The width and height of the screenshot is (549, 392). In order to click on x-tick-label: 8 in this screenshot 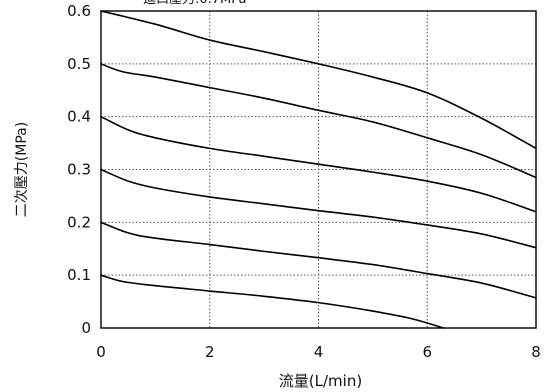, I will do `click(536, 352)`.